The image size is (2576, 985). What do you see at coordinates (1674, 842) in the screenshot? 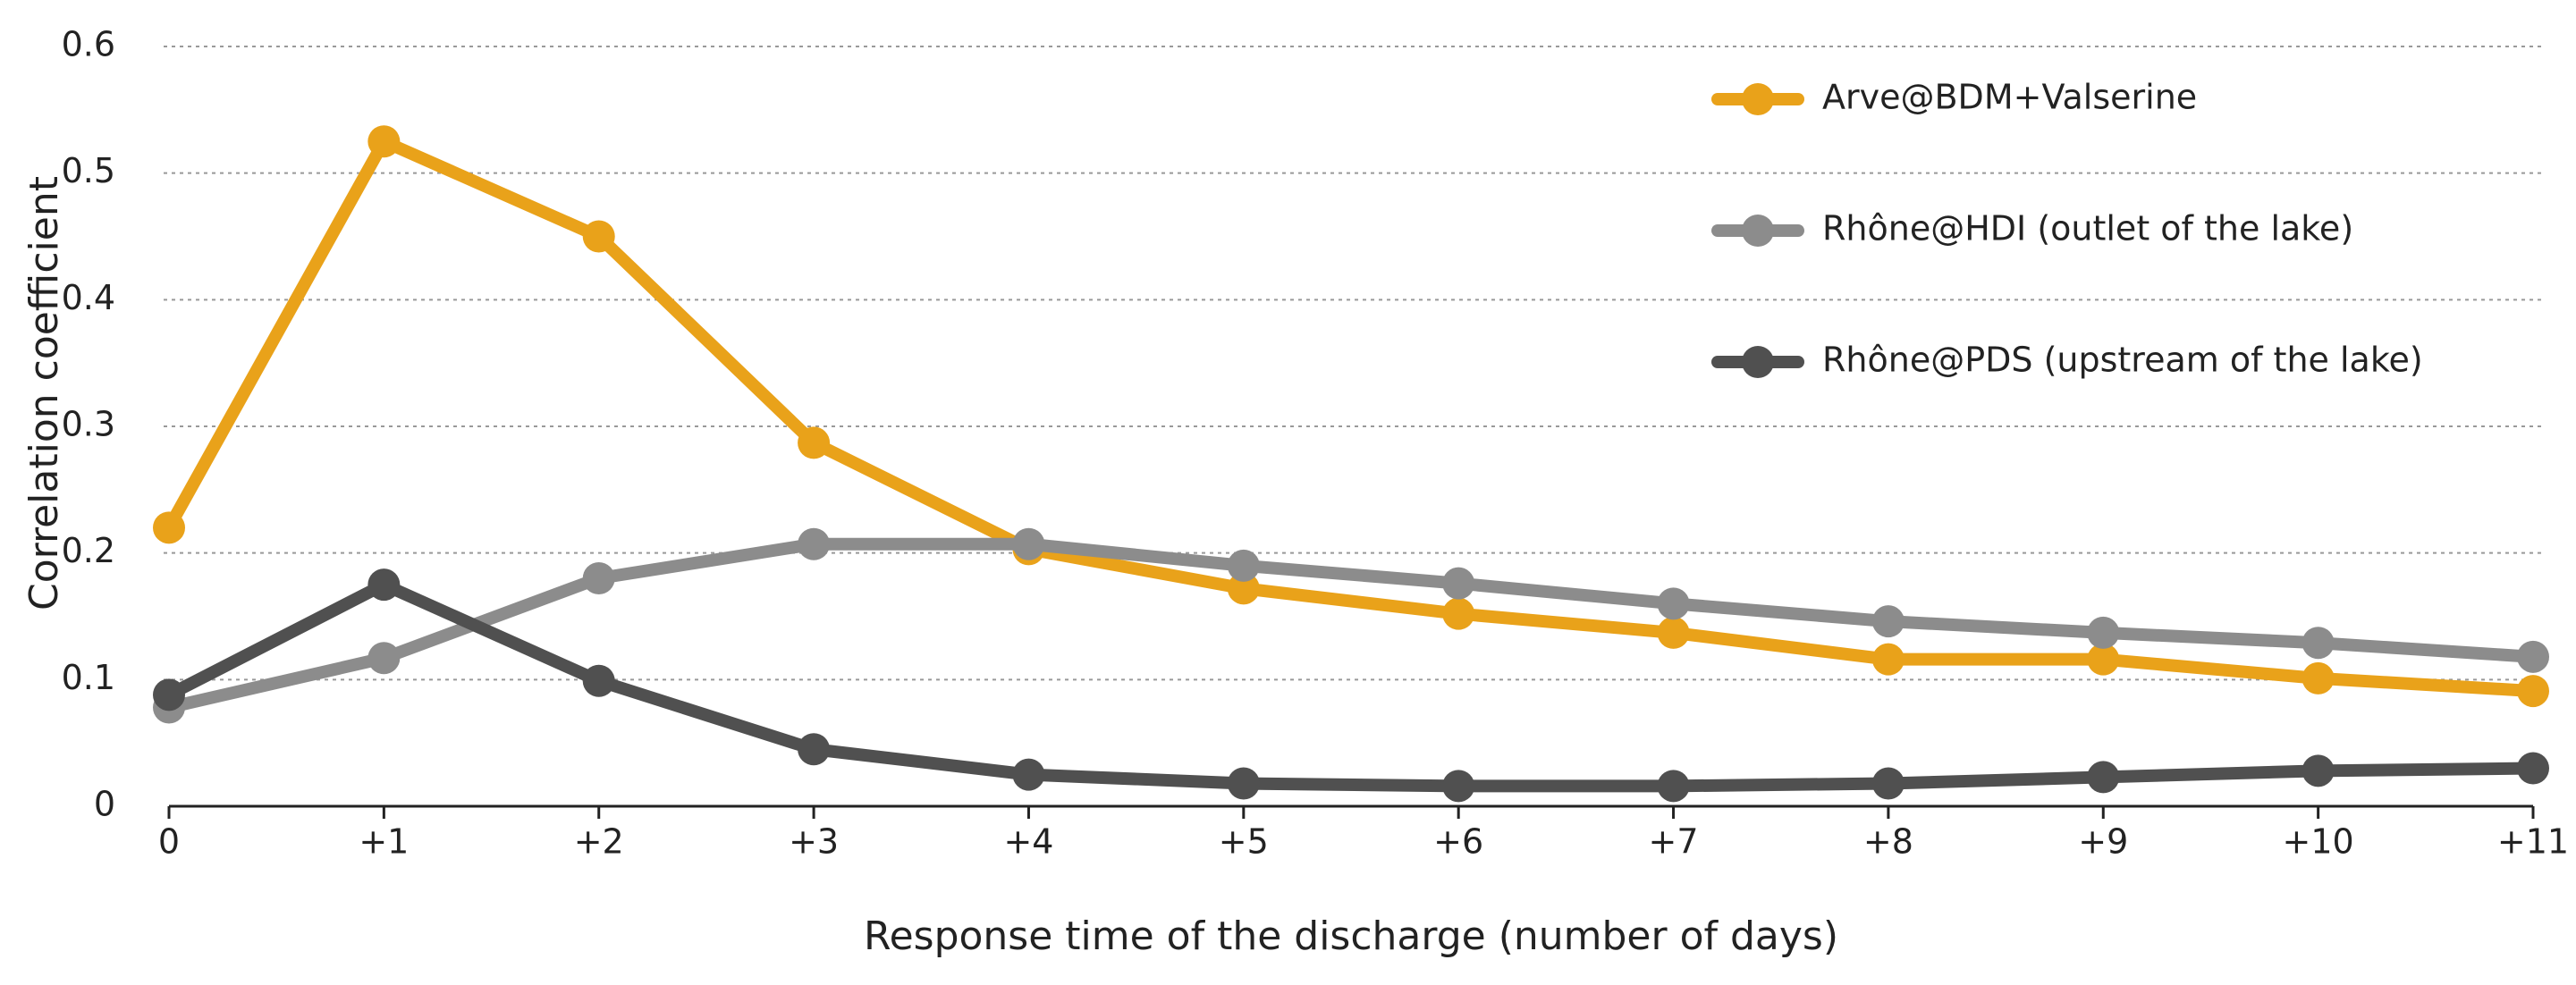
I see `x-tick-label: +7` at bounding box center [1674, 842].